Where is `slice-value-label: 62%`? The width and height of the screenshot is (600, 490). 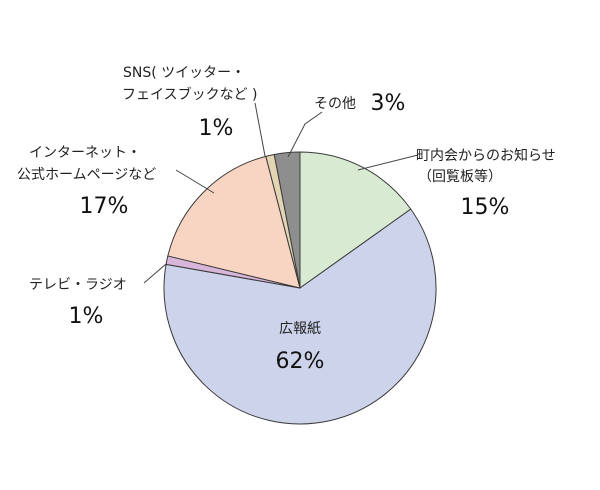 slice-value-label: 62% is located at coordinates (300, 361).